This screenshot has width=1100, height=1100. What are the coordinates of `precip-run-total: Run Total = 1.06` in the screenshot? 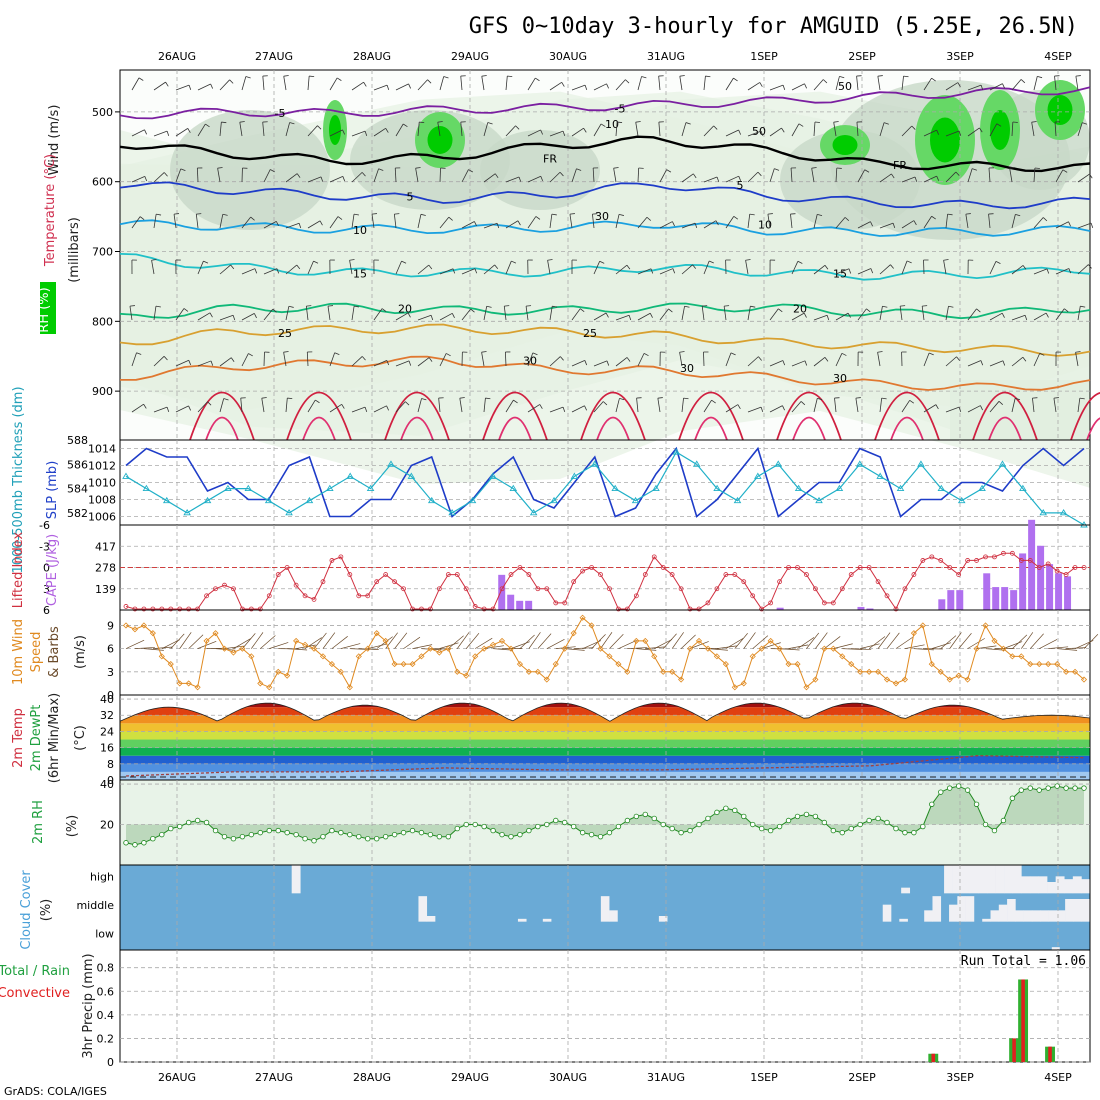 It's located at (1023, 961).